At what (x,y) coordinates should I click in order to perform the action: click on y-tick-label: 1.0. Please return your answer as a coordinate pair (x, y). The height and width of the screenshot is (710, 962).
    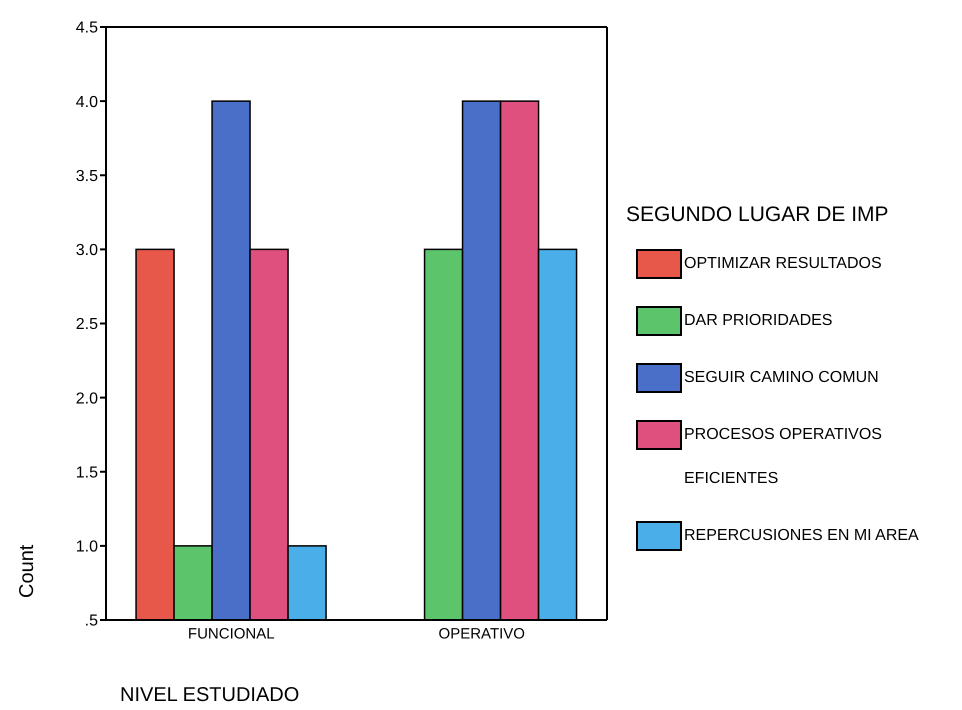
    Looking at the image, I should click on (87, 547).